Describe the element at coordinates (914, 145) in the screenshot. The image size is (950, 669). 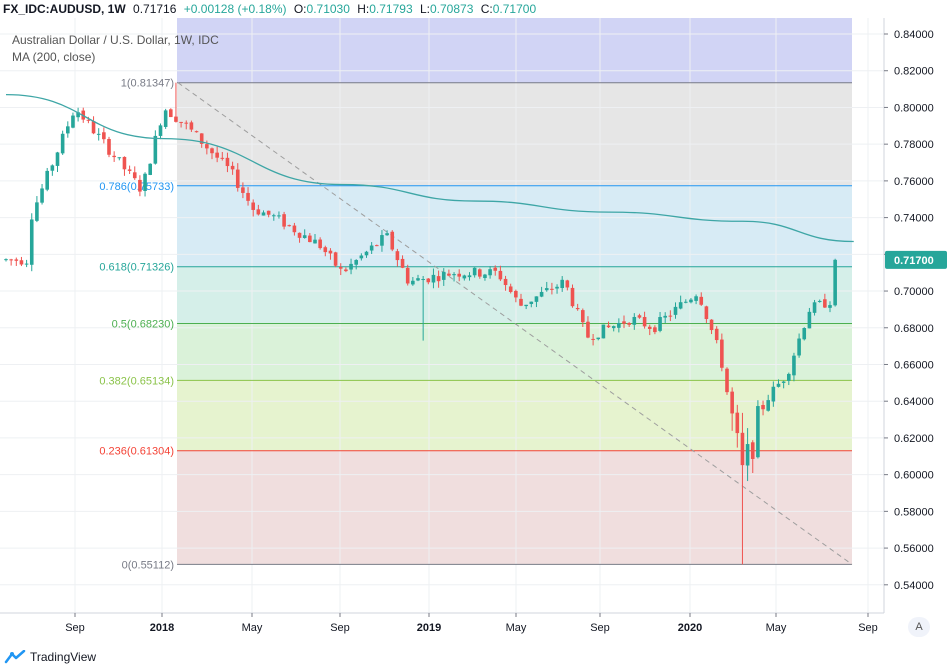
I see `price-tick-label: 0.78000` at that location.